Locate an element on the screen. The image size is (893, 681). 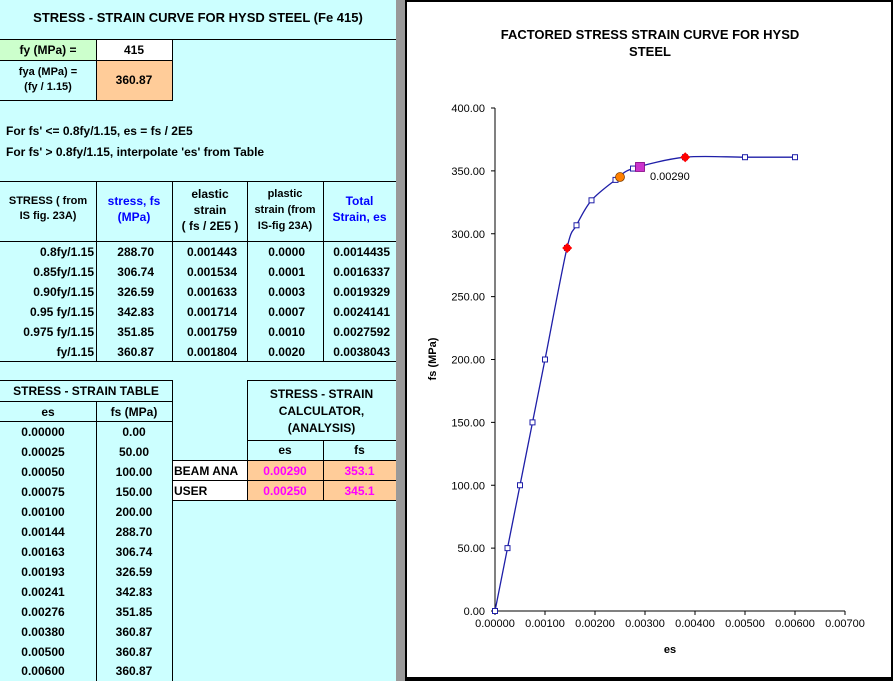
y-tick-label: 350.00 is located at coordinates (468, 172).